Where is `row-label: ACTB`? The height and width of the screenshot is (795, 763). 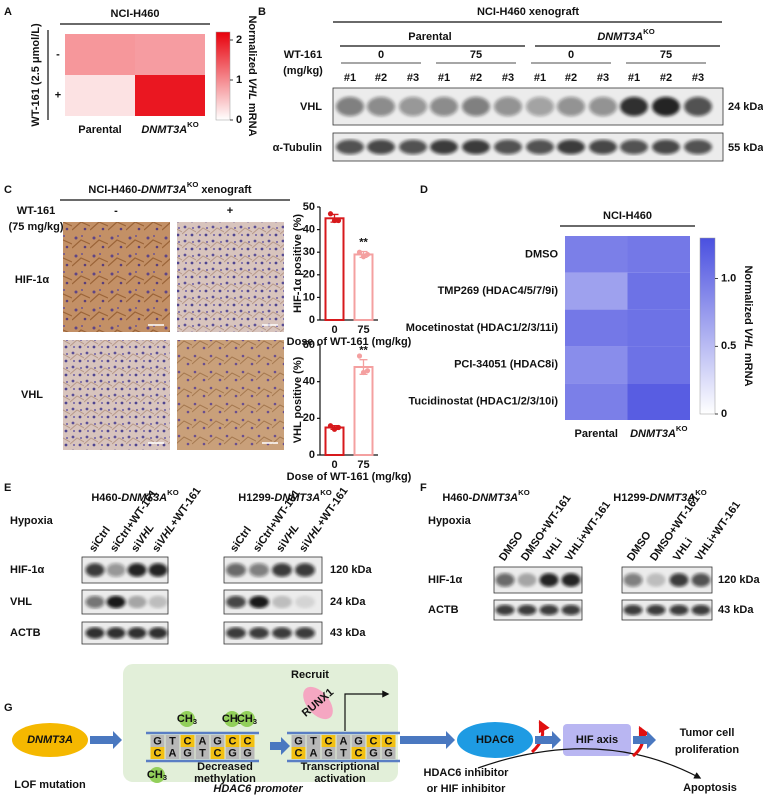
row-label: ACTB is located at coordinates (443, 610).